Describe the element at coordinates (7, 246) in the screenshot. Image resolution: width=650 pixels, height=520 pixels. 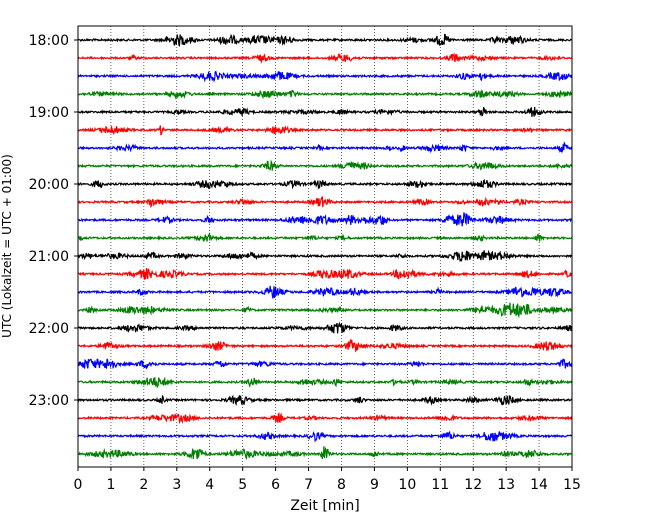
I see `y-axis-title: UTC (Lokalzeit = UTC + 01:00)` at that location.